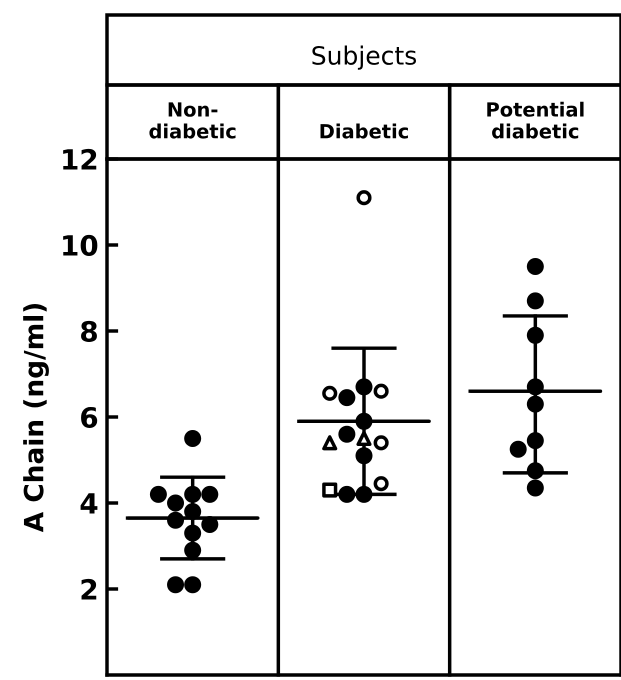  I want to click on x-tick-label: Potential diabetic, so click(535, 120).